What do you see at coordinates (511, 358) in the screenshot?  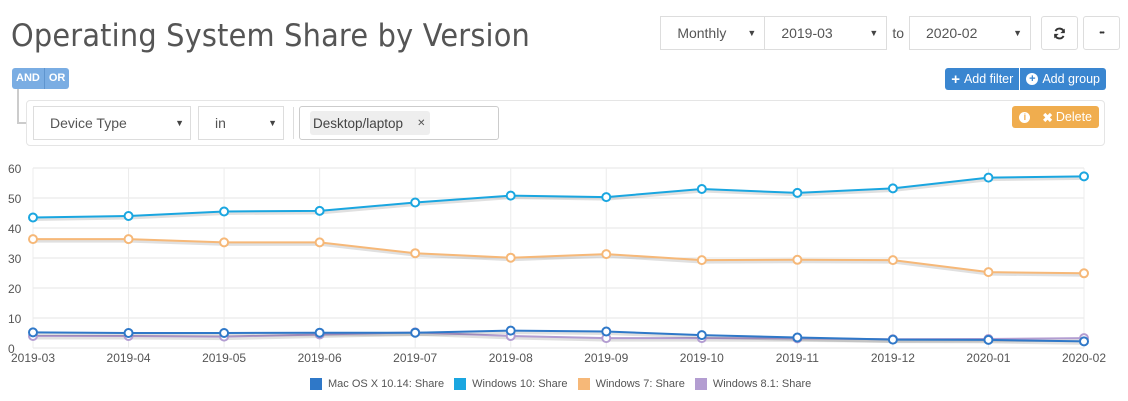 I see `x-tick-label: 2019-08` at bounding box center [511, 358].